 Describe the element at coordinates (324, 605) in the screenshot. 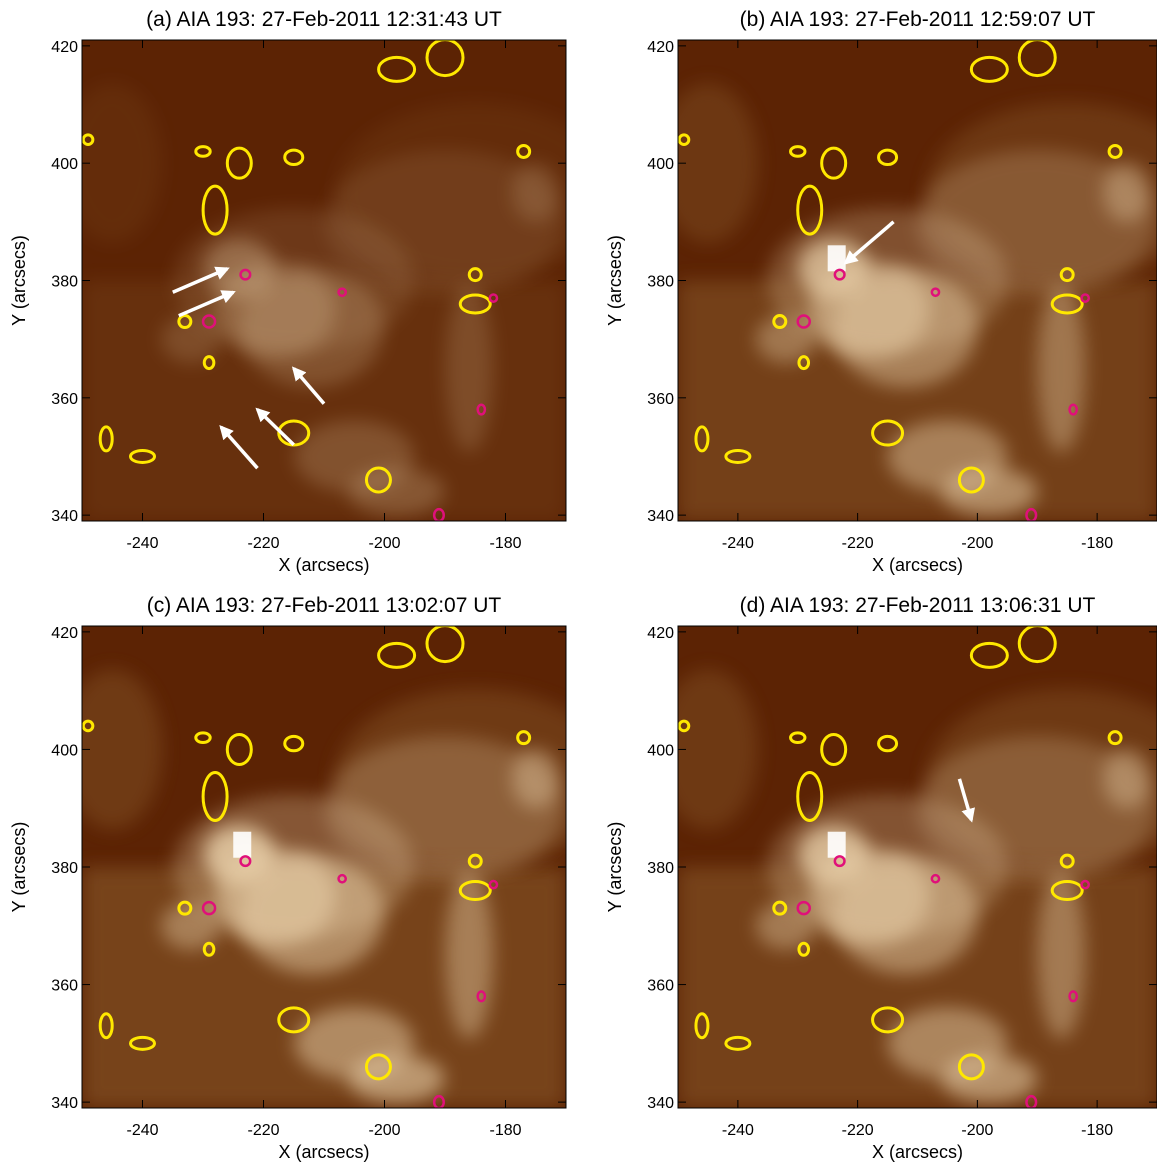

I see `chart-title: (c) AIA 193: 27-Feb-2011 13:02:07 UT` at that location.